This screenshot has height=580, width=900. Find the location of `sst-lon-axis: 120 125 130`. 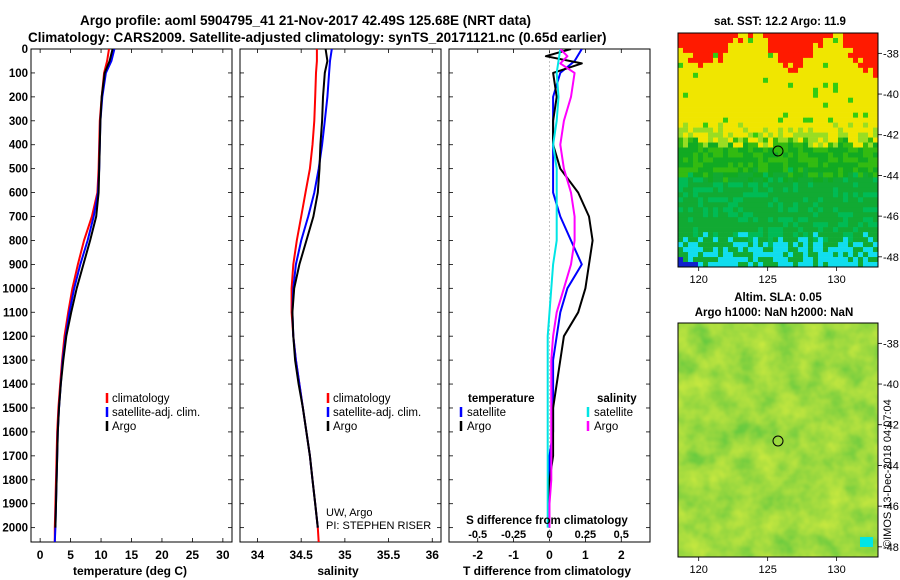

sst-lon-axis: 120 125 130 is located at coordinates (768, 276).